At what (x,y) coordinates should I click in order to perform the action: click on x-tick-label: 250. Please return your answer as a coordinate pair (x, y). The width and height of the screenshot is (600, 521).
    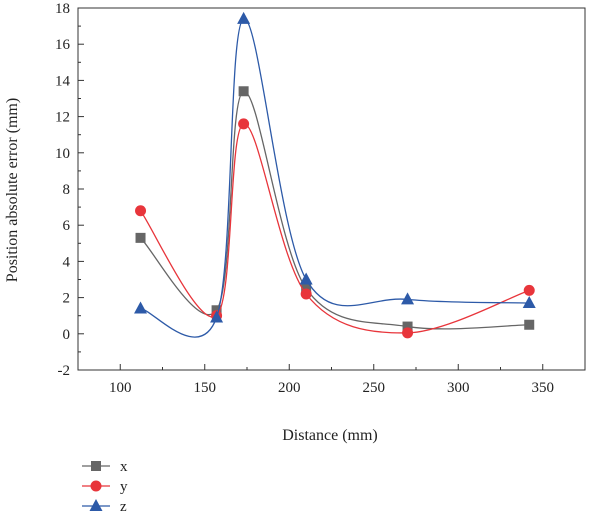
    Looking at the image, I should click on (374, 388).